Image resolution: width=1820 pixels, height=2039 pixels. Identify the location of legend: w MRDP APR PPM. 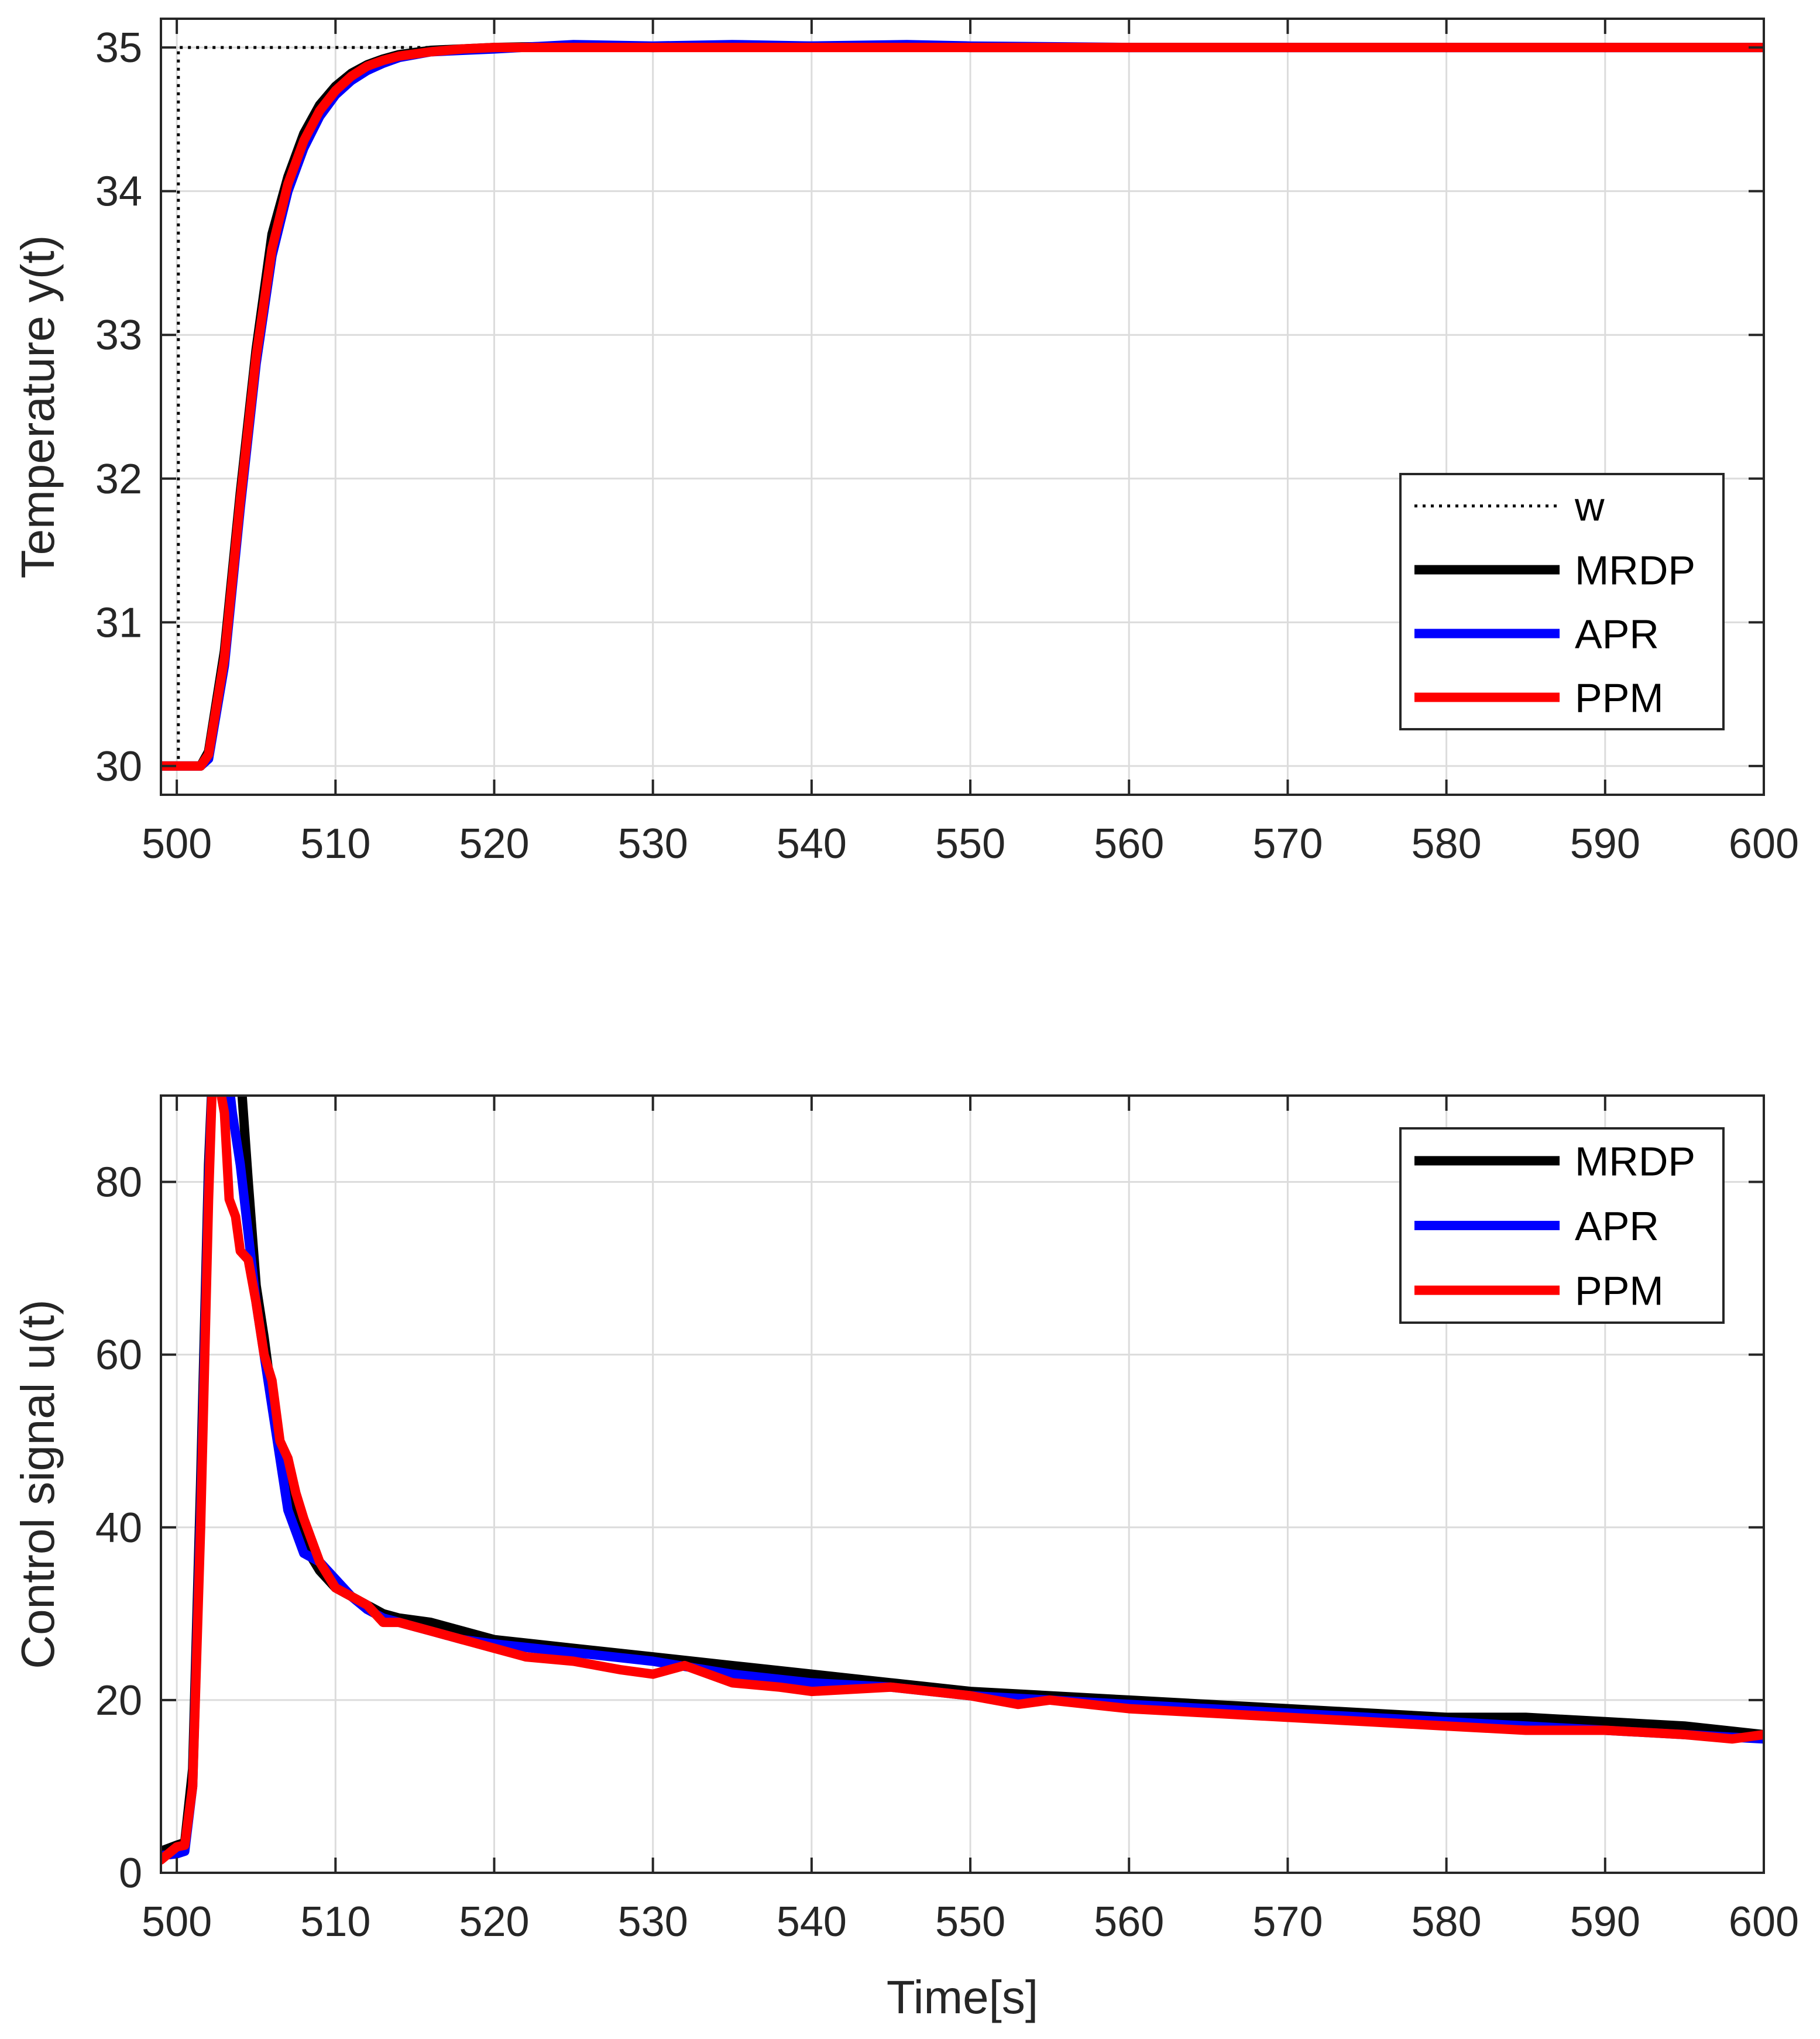
(1562, 601).